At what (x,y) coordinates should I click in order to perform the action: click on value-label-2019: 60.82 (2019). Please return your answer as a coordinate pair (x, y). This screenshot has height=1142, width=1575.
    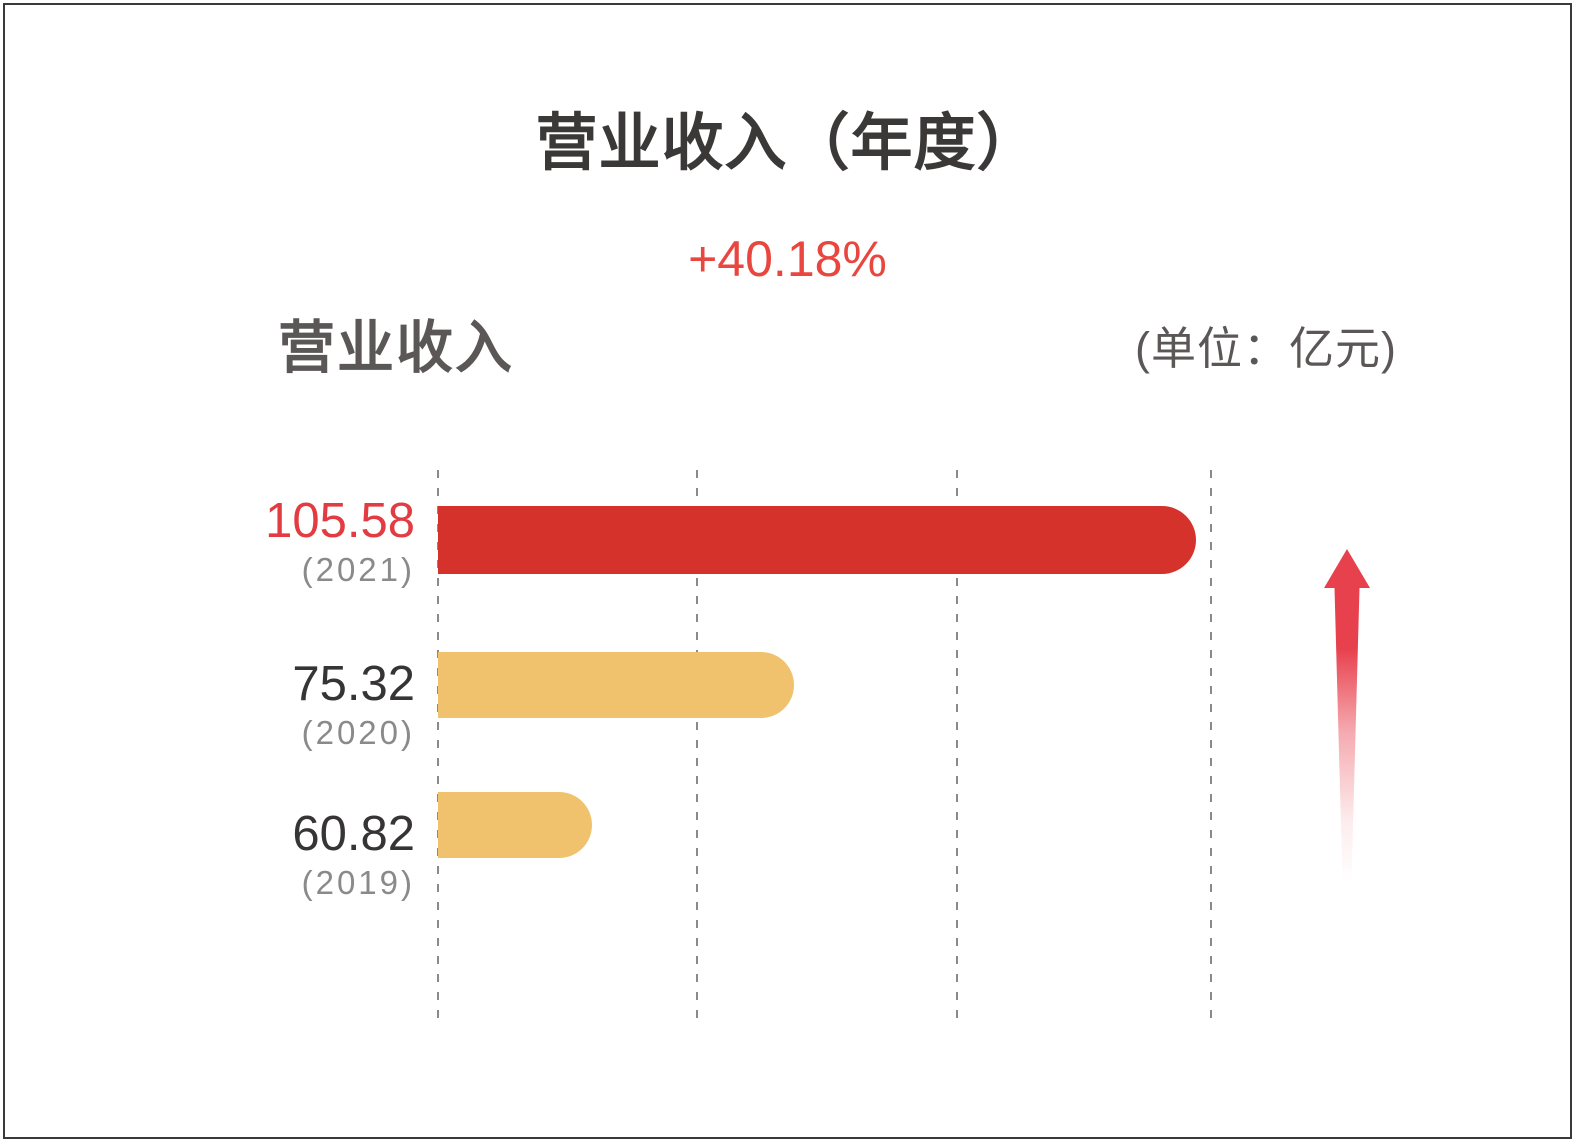
    Looking at the image, I should click on (353, 854).